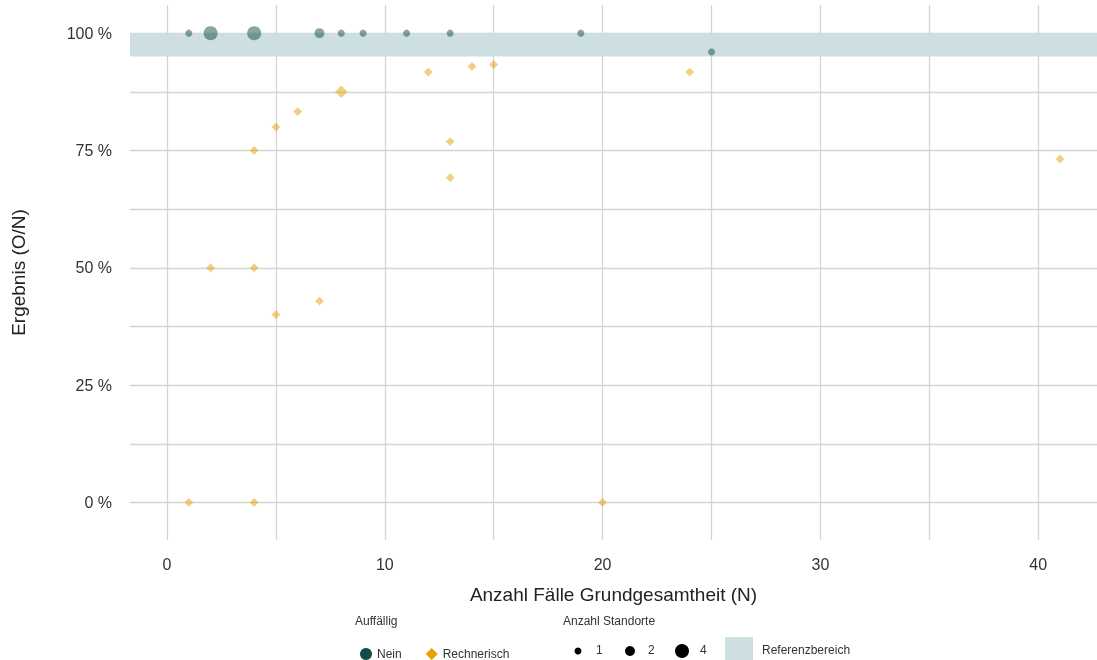 This screenshot has height=660, width=1097. Describe the element at coordinates (1038, 564) in the screenshot. I see `x-tick-label: 40` at that location.